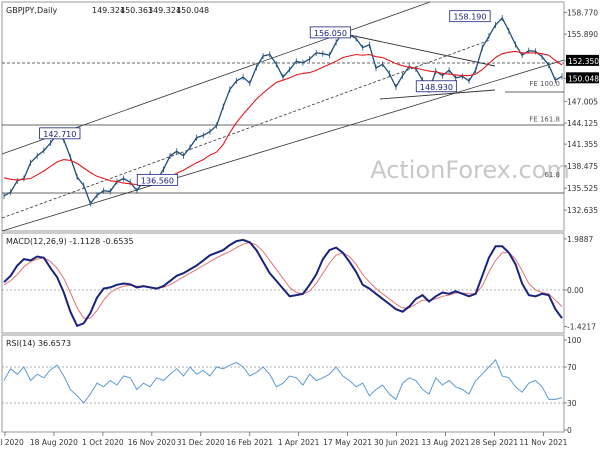  I want to click on current-price-tag-box, so click(582, 78).